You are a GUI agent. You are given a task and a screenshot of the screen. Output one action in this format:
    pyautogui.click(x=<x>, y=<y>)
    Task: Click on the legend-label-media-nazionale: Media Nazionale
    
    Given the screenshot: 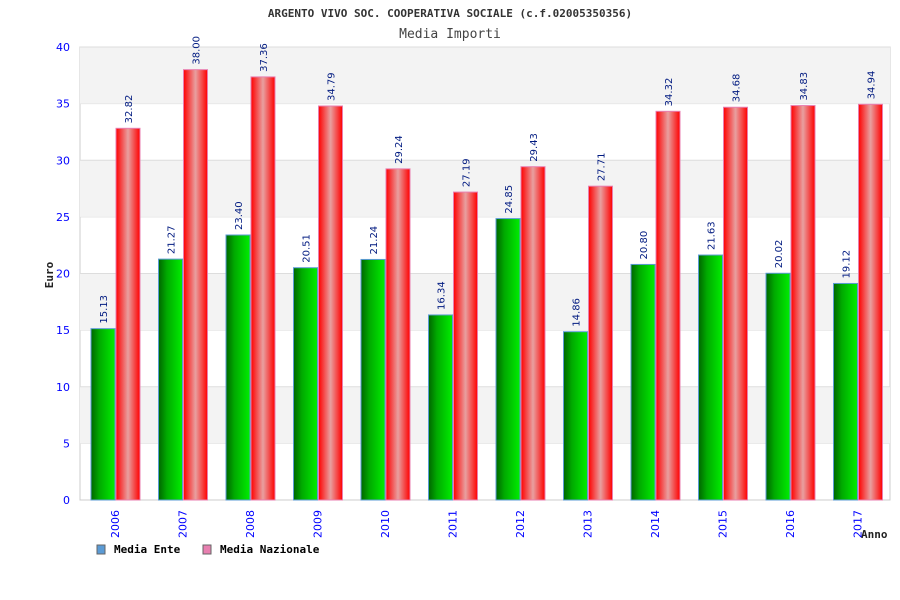 What is the action you would take?
    pyautogui.click(x=270, y=549)
    